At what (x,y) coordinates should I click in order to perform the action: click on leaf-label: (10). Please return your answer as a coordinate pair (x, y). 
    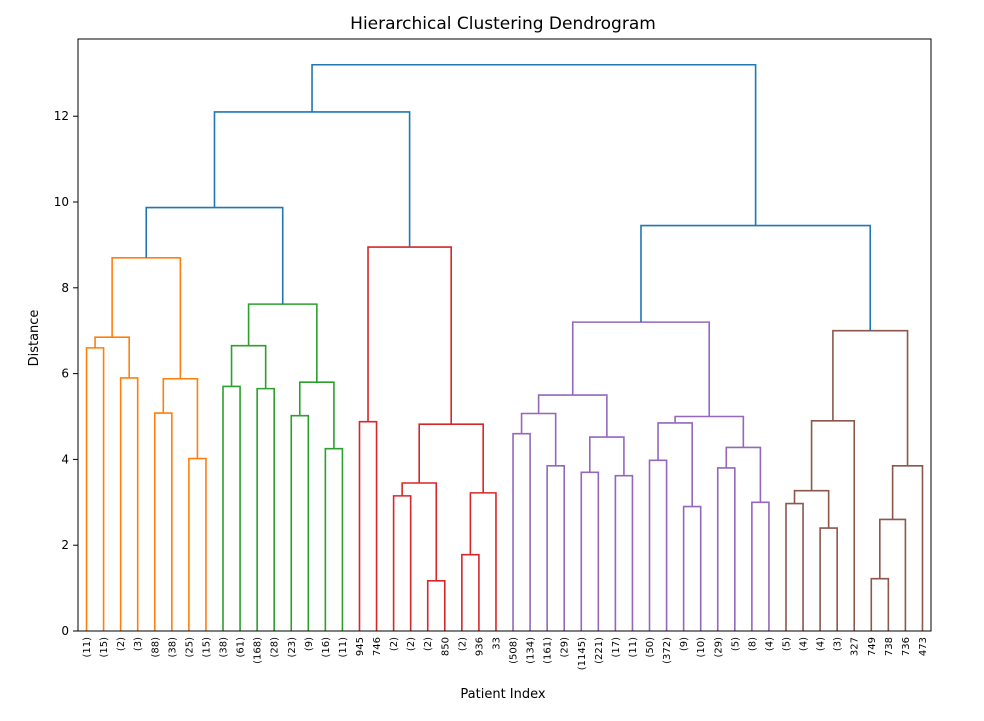
    Looking at the image, I should click on (701, 647).